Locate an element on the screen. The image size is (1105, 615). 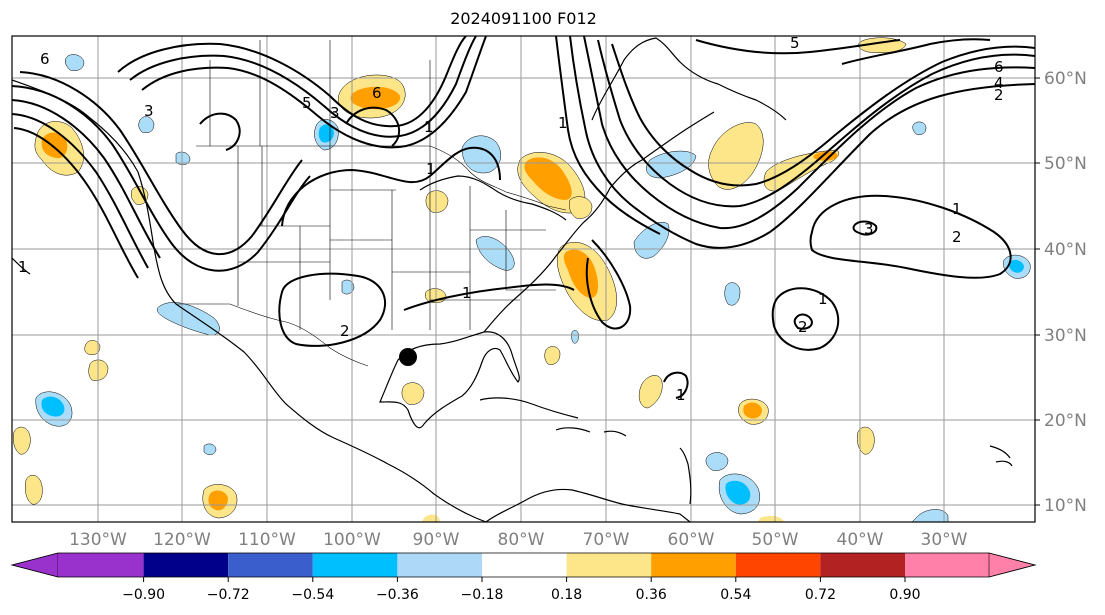
us-mexico-border is located at coordinates (272, 335).